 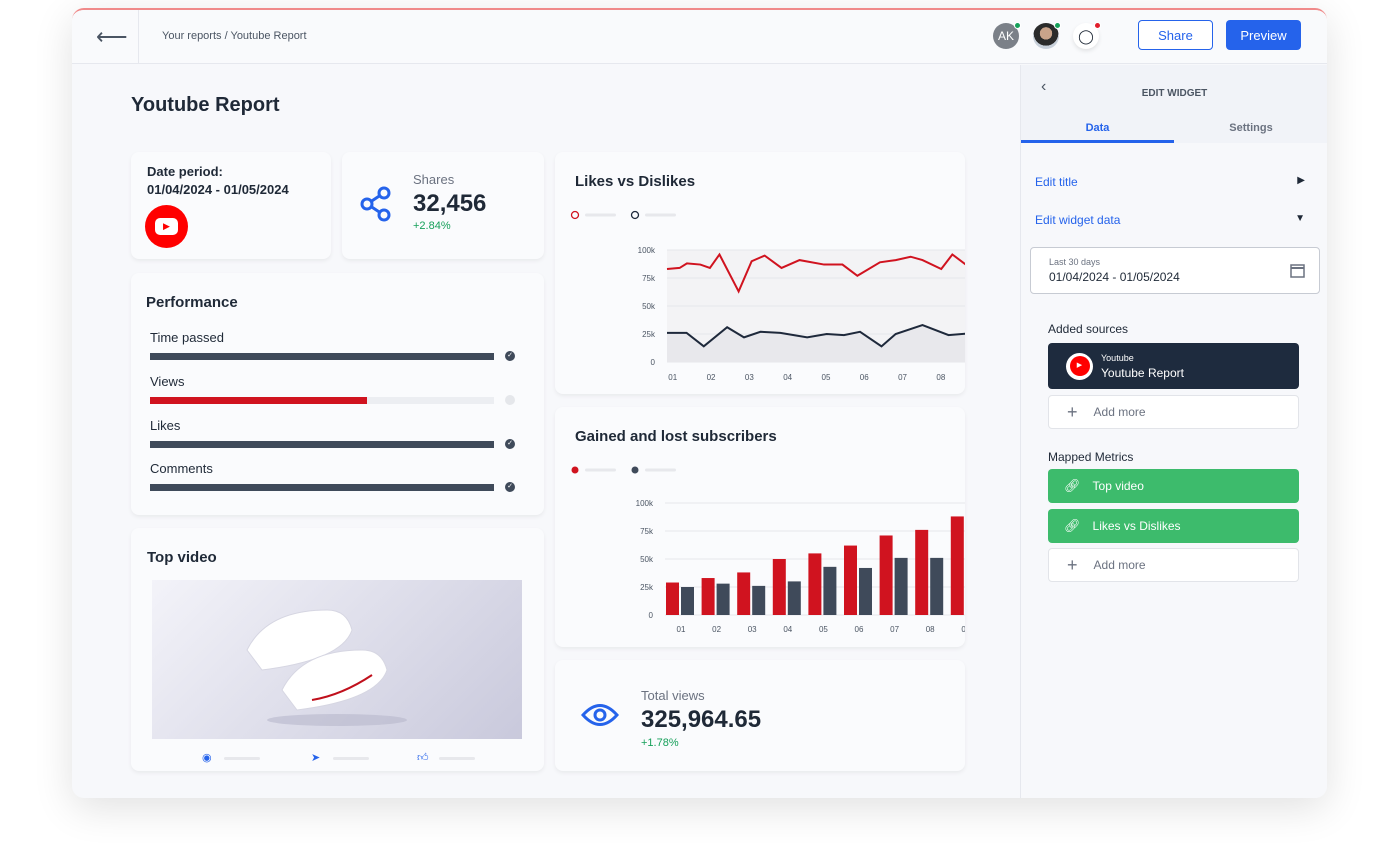 I want to click on date-range-picker: Last 30 days 01/04/2024 - 01/05/2024, so click(x=1175, y=270).